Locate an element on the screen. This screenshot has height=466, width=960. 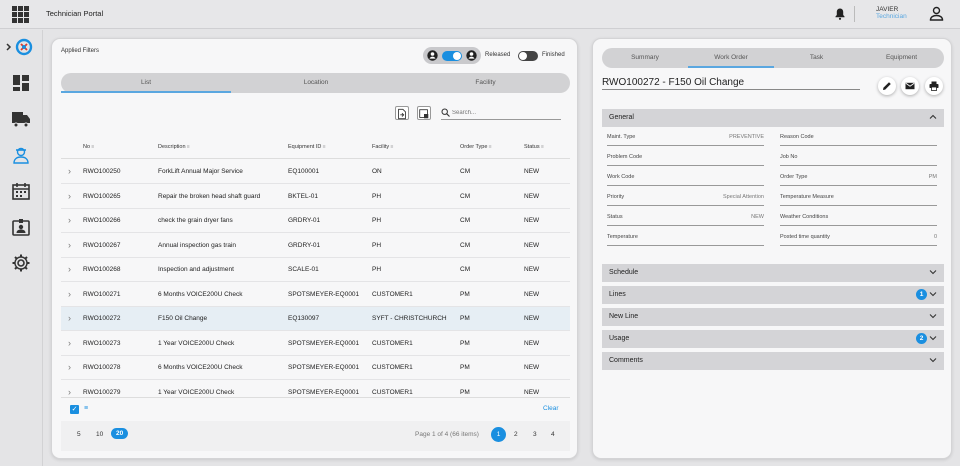
app-grid-icon is located at coordinates (20, 14).